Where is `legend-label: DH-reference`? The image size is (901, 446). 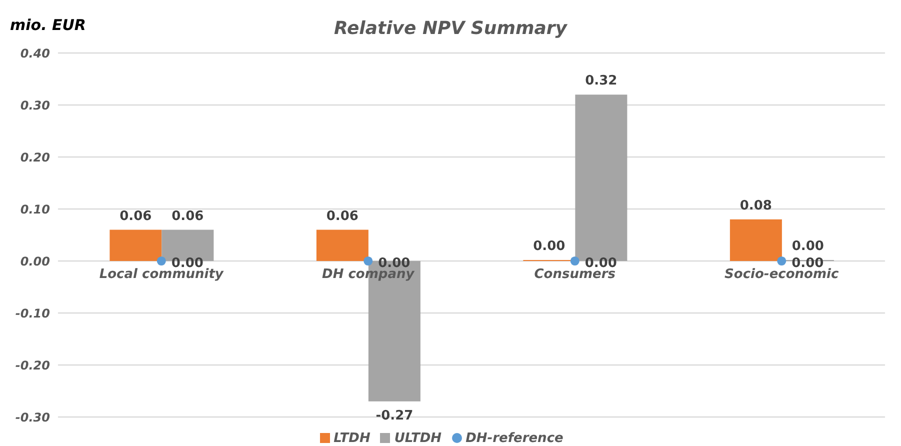 legend-label: DH-reference is located at coordinates (515, 438).